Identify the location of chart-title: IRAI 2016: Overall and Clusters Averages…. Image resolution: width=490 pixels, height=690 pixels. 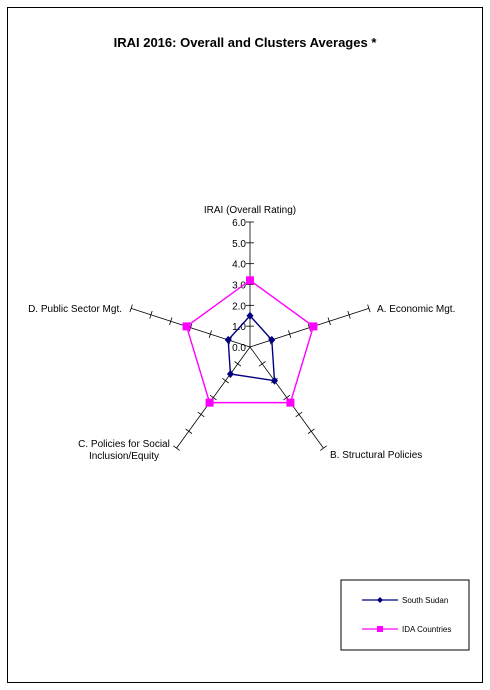
(246, 42).